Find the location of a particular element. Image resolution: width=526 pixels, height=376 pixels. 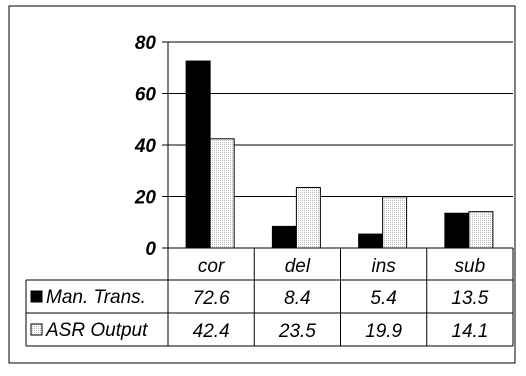

bar-asr-output-cor is located at coordinates (222, 193).